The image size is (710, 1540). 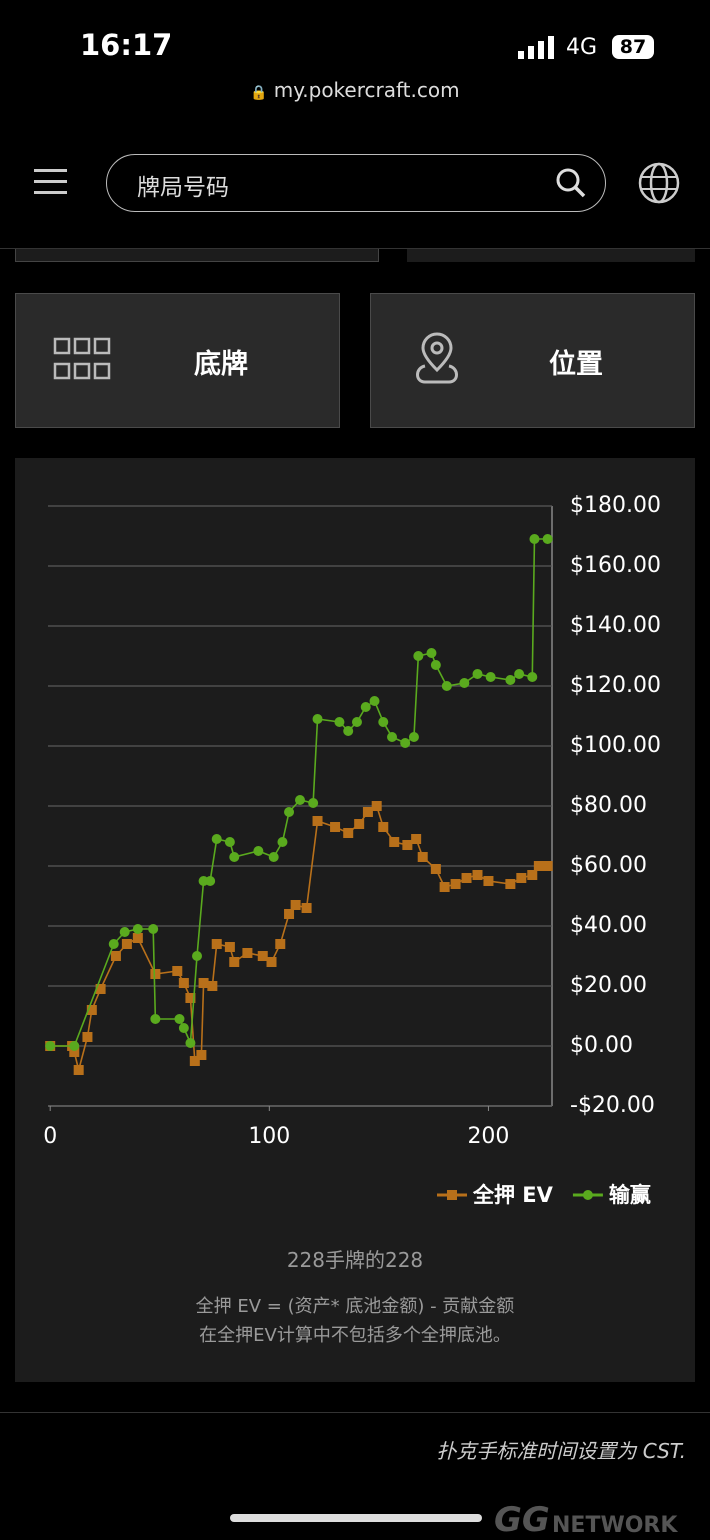 I want to click on search-box: 牌局号码, so click(x=356, y=183).